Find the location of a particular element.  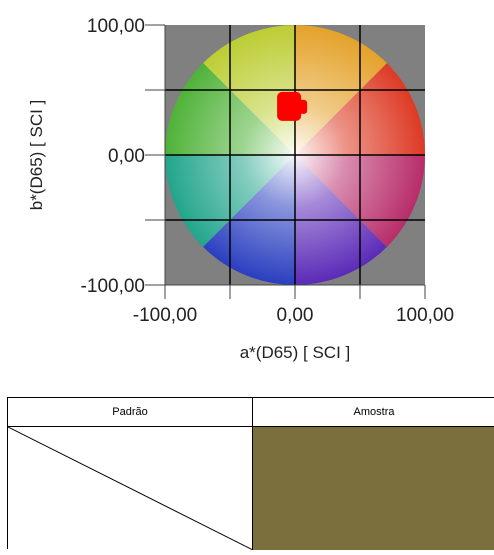

data-points is located at coordinates (292, 106).